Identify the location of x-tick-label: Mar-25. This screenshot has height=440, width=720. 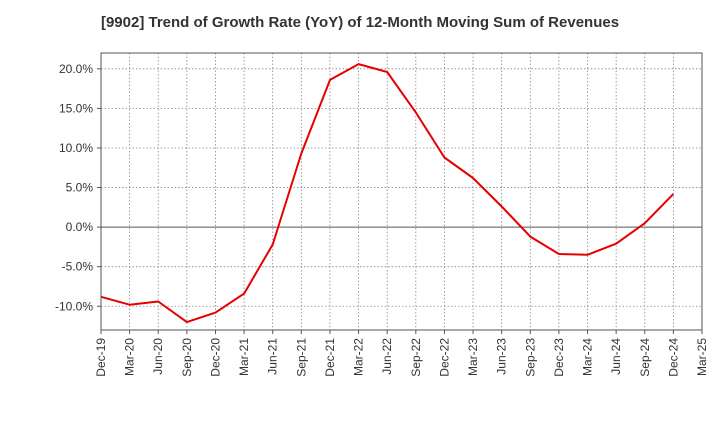
(702, 357).